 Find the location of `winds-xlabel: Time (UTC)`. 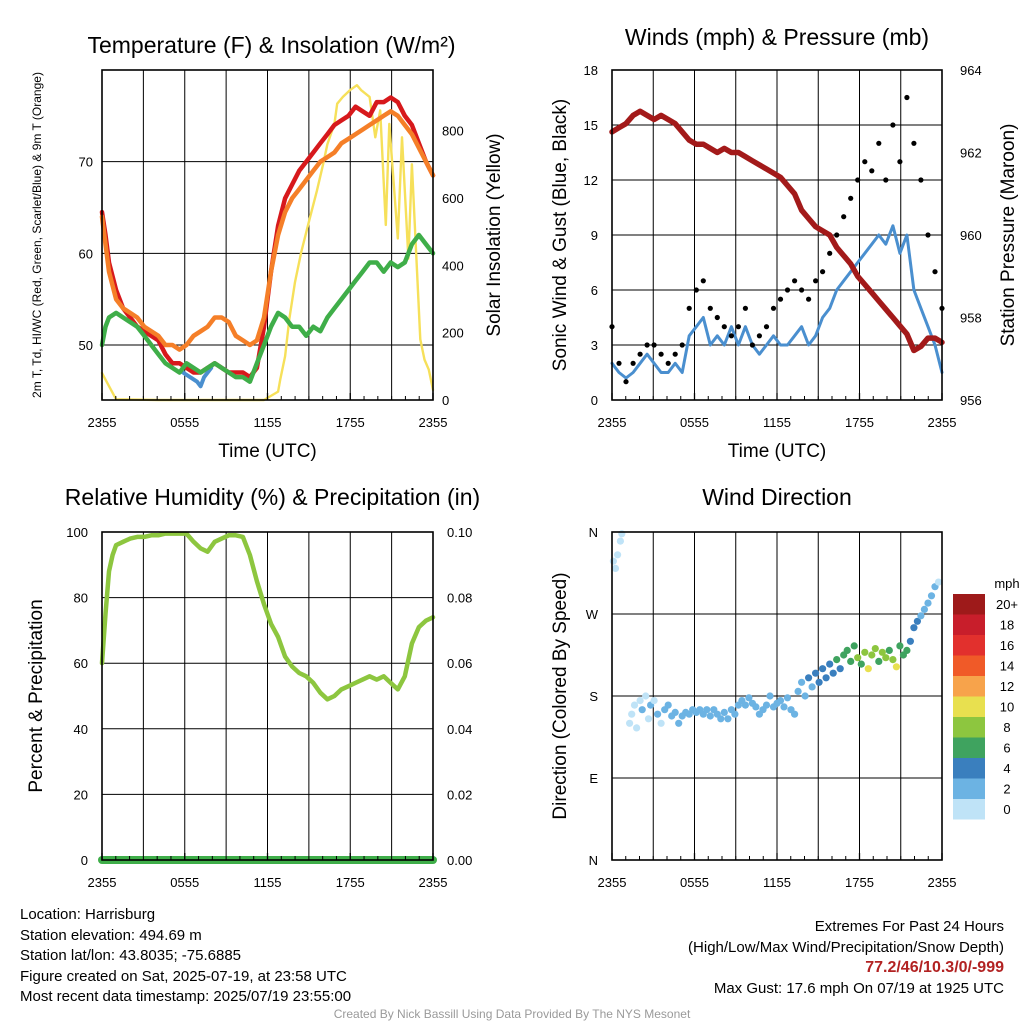

winds-xlabel: Time (UTC) is located at coordinates (777, 451).